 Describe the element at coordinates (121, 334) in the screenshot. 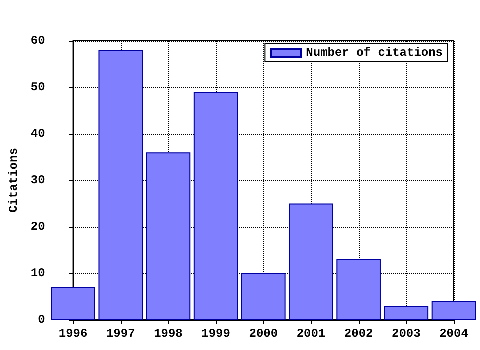

I see `x-tick-label: 1997` at that location.